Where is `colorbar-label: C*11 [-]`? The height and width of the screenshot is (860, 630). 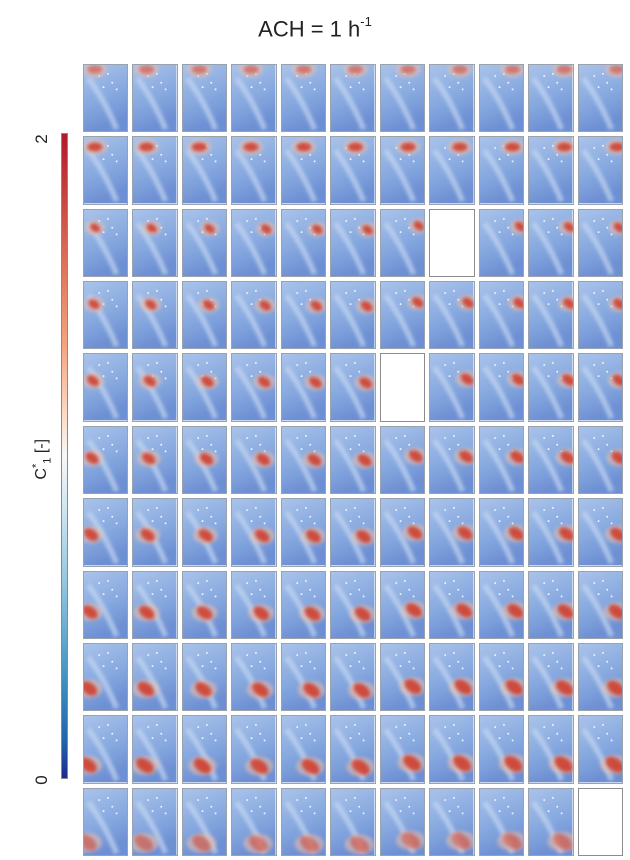
colorbar-label: C*11 [-] is located at coordinates (42, 459).